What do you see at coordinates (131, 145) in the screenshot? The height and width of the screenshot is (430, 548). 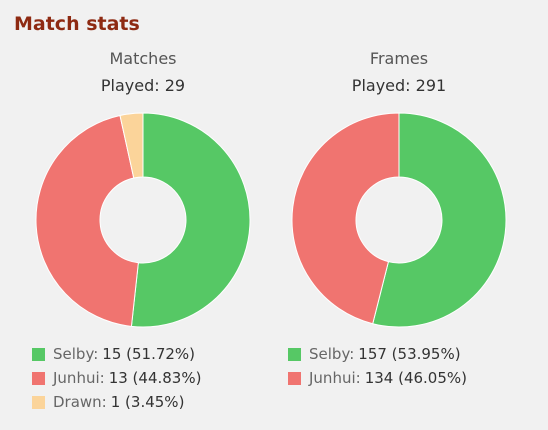 I see `pie-slice-drawn` at bounding box center [131, 145].